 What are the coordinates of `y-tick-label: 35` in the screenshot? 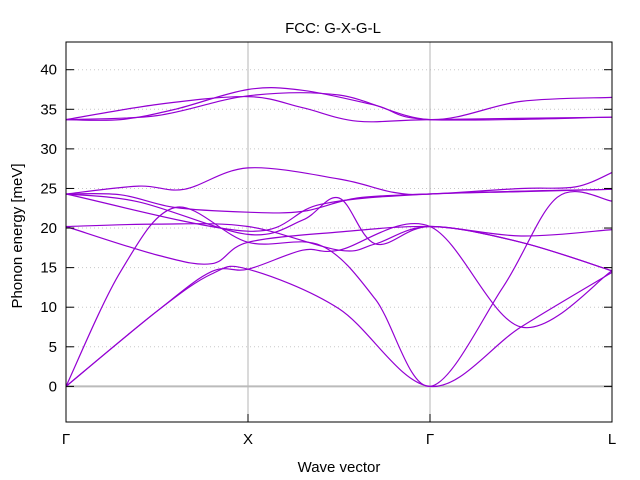 It's located at (48, 109).